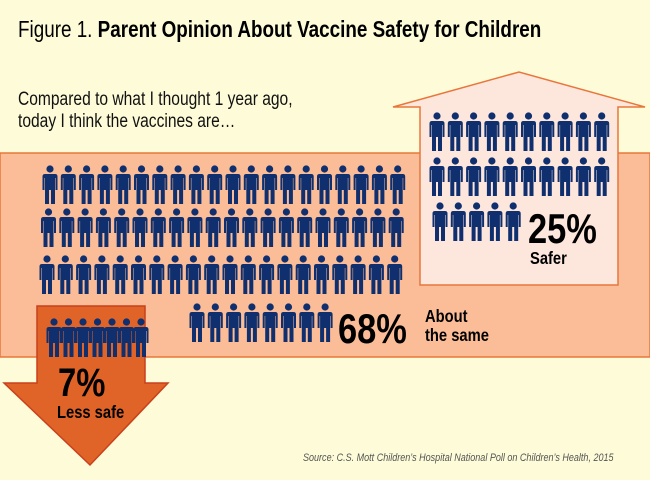  Describe the element at coordinates (81, 382) in the screenshot. I see `less-safe-percent: 7%` at that location.